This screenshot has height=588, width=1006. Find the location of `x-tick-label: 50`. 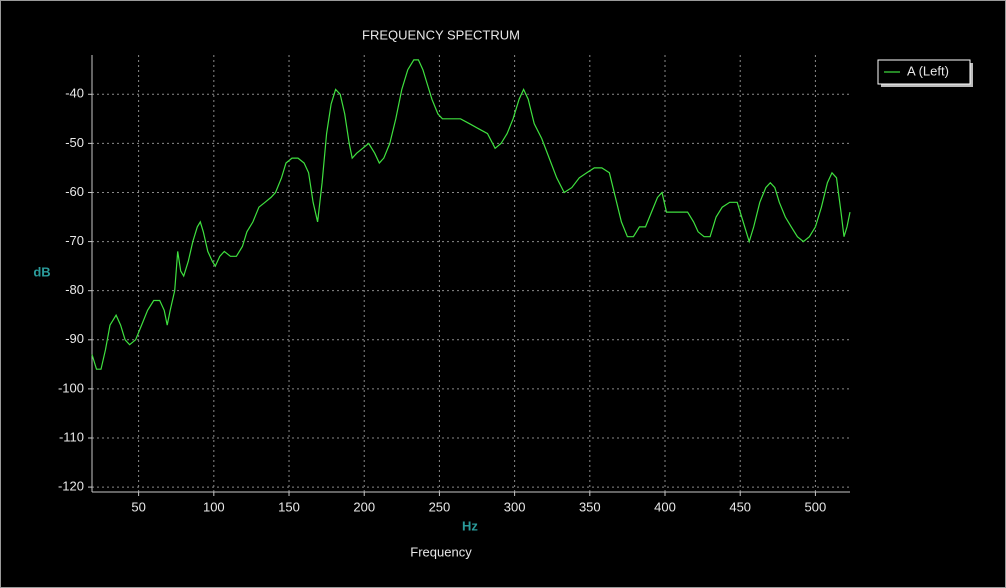

x-tick-label: 50 is located at coordinates (138, 506).